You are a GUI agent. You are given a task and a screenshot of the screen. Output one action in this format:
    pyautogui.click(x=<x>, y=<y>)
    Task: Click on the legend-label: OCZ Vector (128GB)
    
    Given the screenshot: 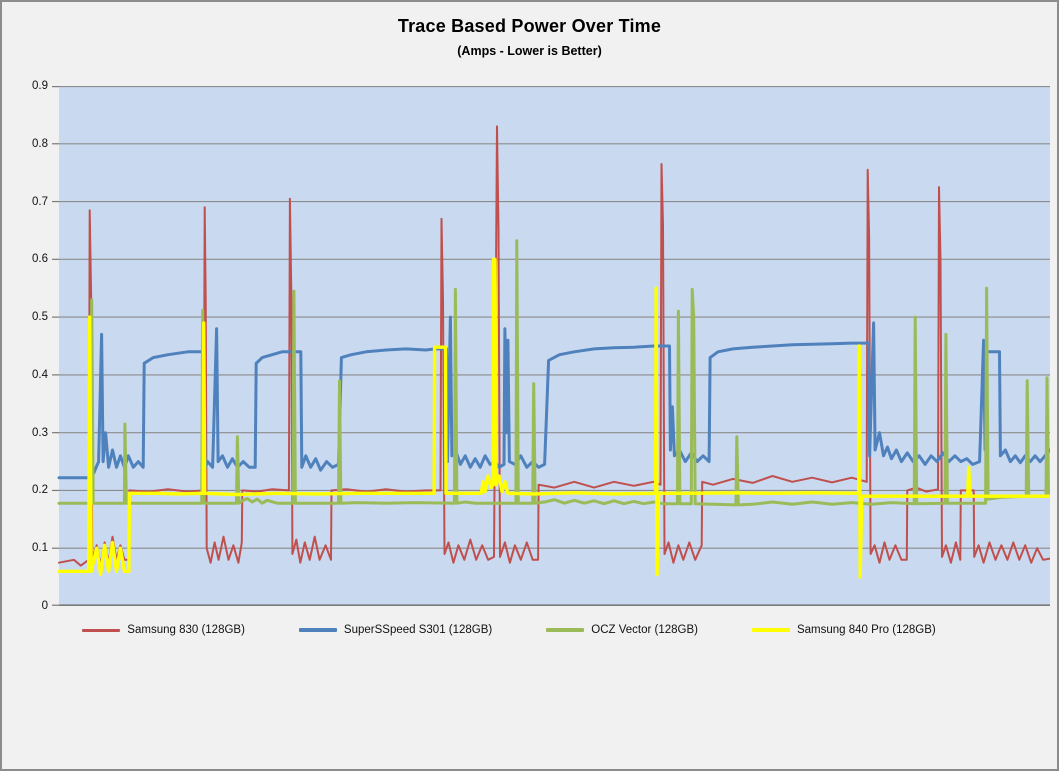 What is the action you would take?
    pyautogui.click(x=644, y=630)
    